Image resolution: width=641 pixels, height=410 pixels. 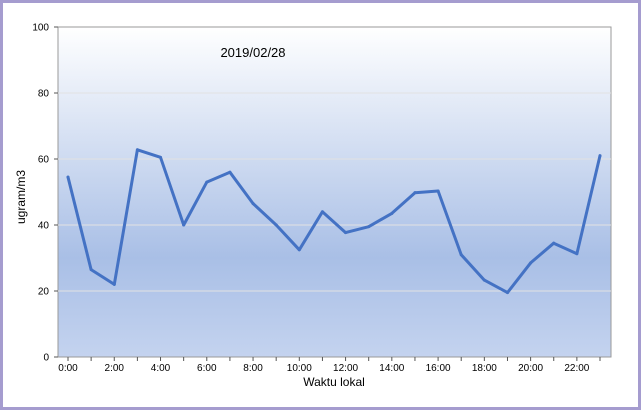 What do you see at coordinates (46, 358) in the screenshot?
I see `y-tick-label: 0` at bounding box center [46, 358].